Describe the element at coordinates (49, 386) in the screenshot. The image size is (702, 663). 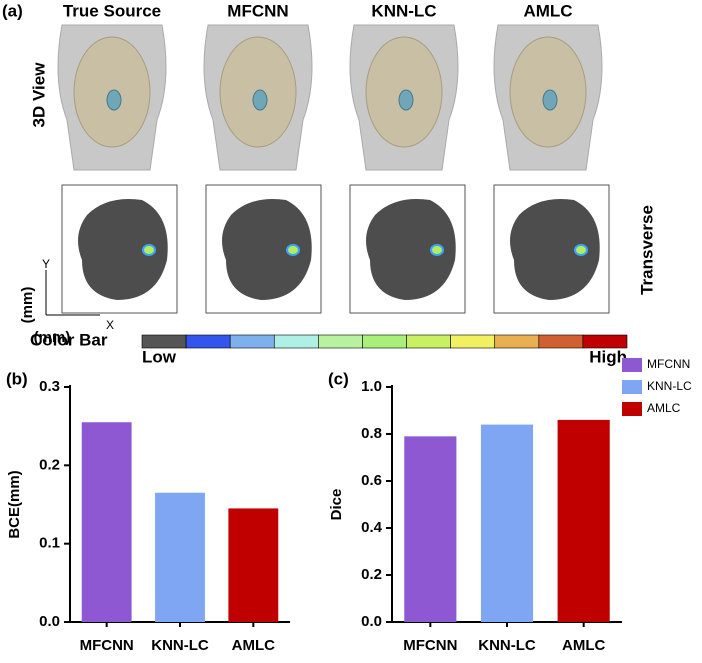
I see `y-tick-label: 0.3` at that location.